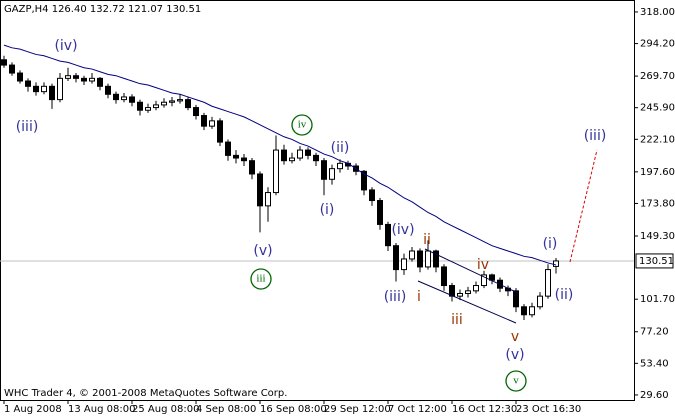 The height and width of the screenshot is (419, 675). Describe the element at coordinates (515, 337) in the screenshot. I see `wave-label: v` at that location.